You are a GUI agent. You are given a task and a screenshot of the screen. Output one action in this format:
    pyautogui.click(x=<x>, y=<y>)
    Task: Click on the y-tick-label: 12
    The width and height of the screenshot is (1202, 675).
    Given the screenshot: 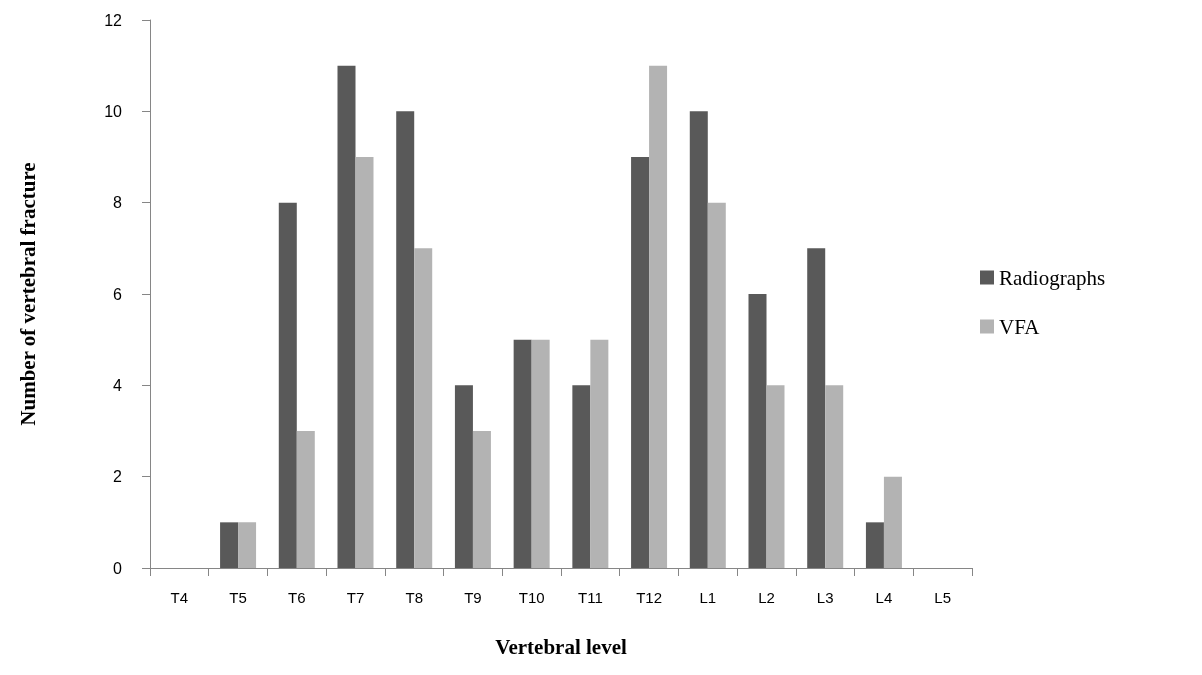 What is the action you would take?
    pyautogui.click(x=113, y=20)
    